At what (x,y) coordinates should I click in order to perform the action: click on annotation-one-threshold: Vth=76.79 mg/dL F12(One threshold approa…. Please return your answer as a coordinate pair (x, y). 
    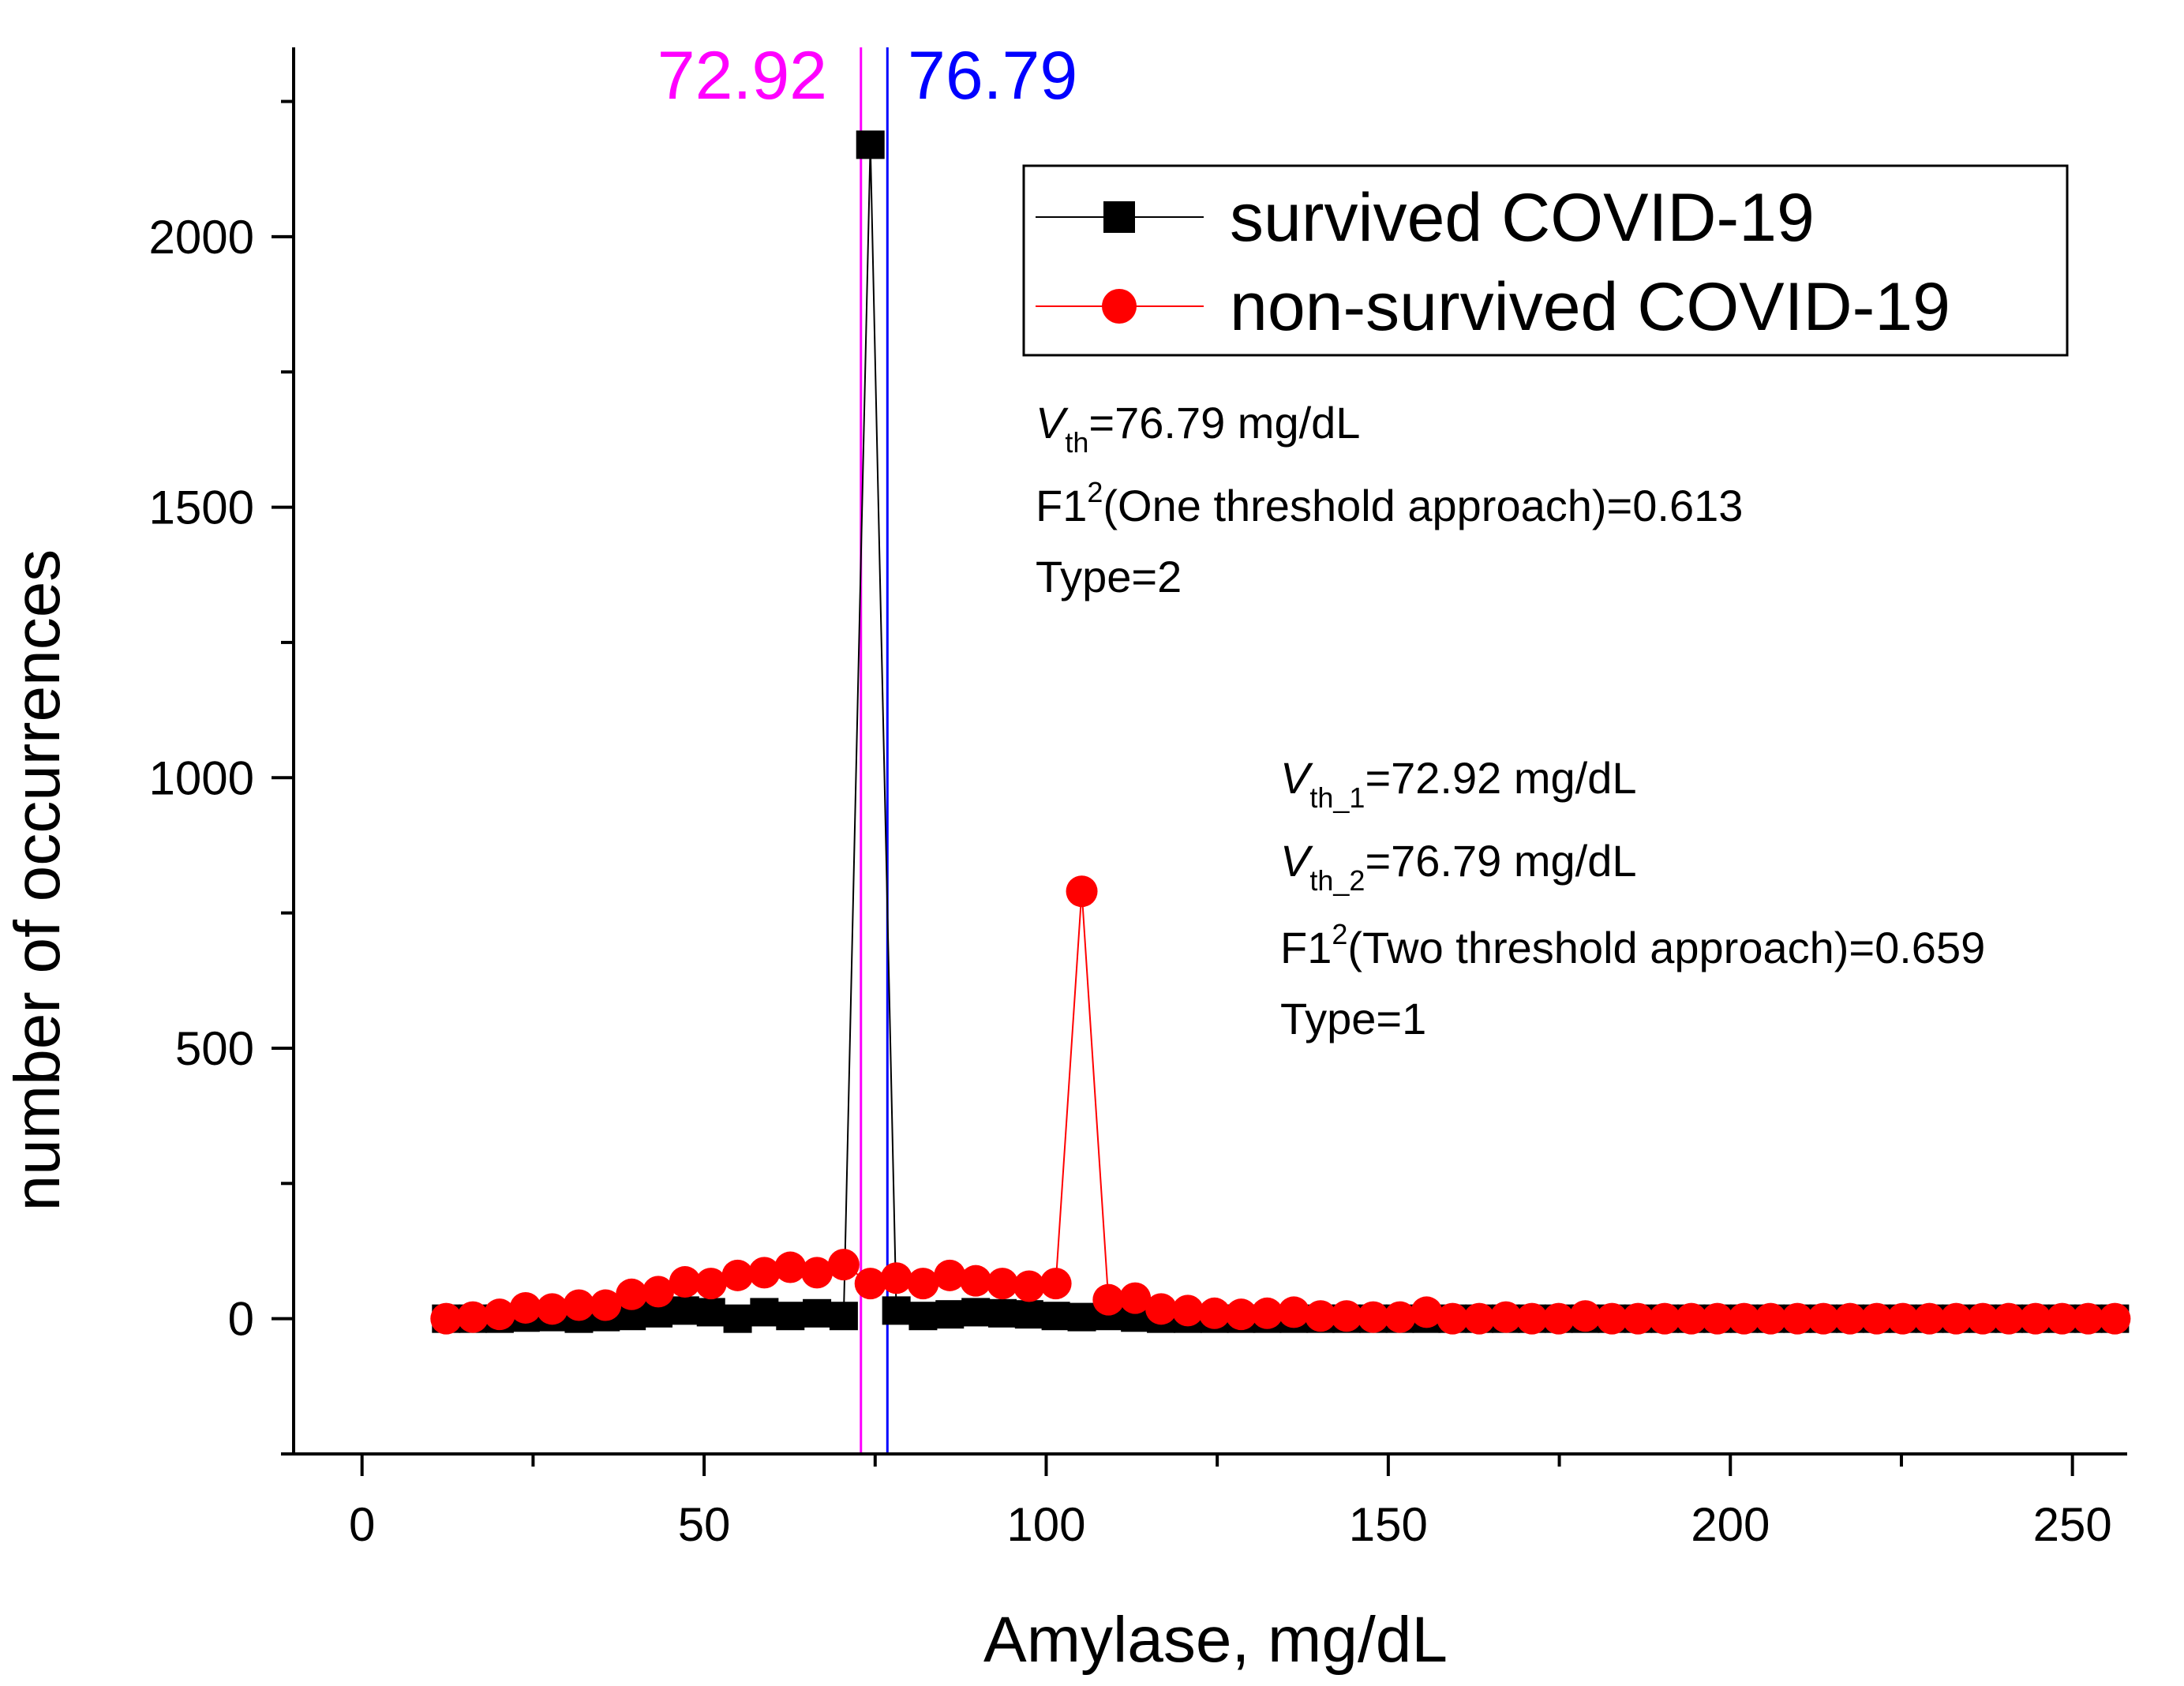
    Looking at the image, I should click on (1389, 499).